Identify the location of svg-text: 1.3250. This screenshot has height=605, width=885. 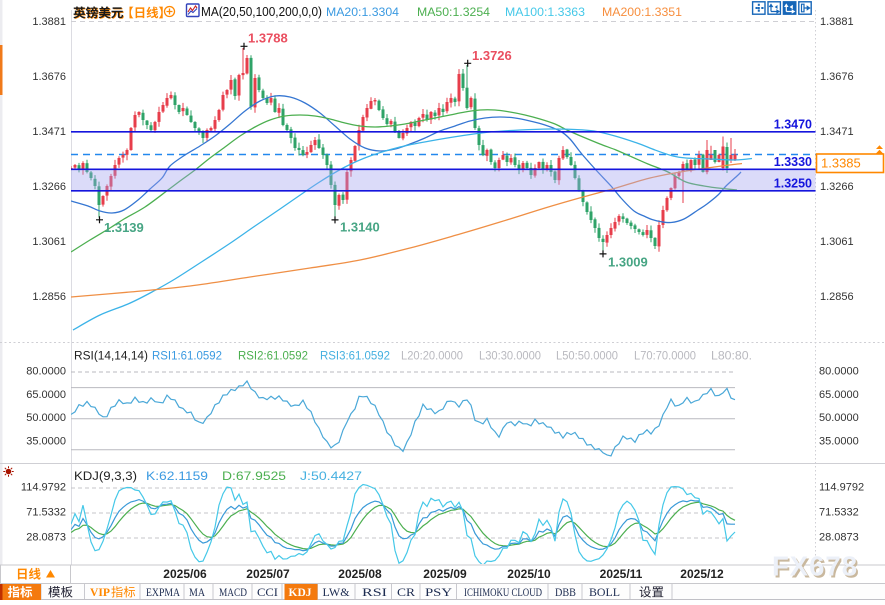
(793, 183).